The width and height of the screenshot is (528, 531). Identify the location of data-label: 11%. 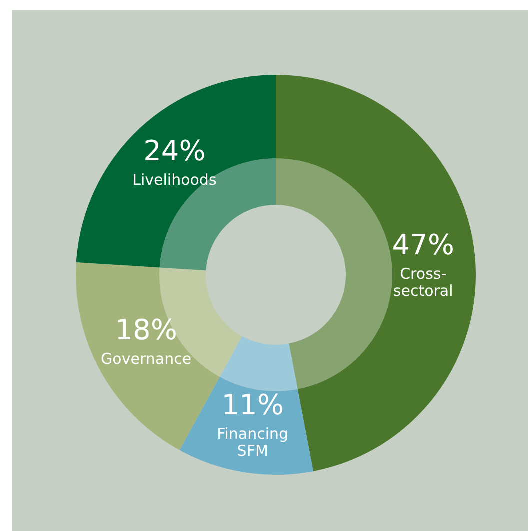
(253, 405).